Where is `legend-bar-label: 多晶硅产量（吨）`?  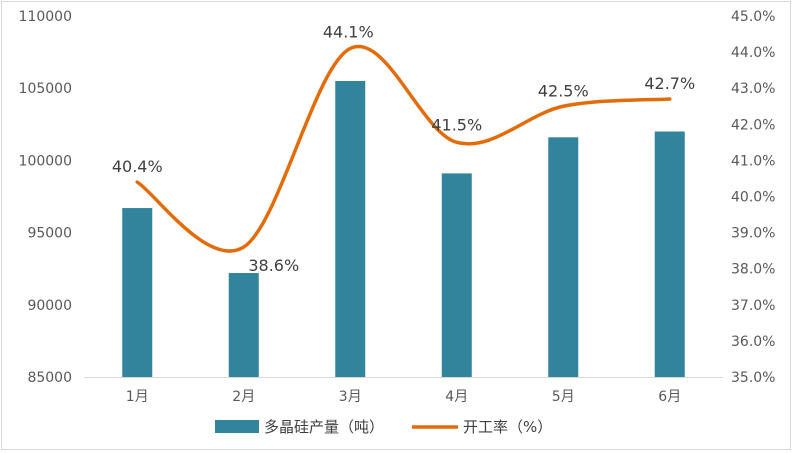 legend-bar-label: 多晶硅产量（吨） is located at coordinates (324, 427).